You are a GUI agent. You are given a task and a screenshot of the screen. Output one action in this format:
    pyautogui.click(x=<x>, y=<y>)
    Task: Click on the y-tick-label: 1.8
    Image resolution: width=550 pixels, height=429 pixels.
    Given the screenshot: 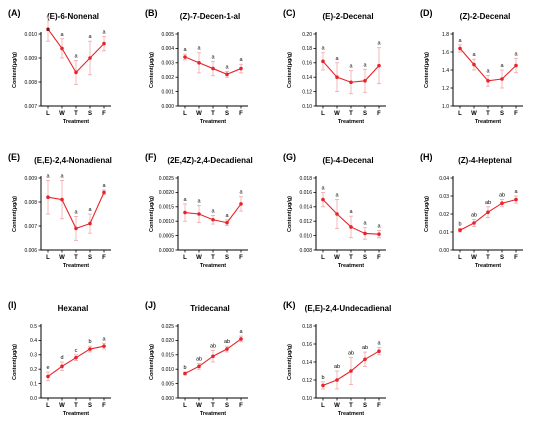 What is the action you would take?
    pyautogui.click(x=445, y=35)
    